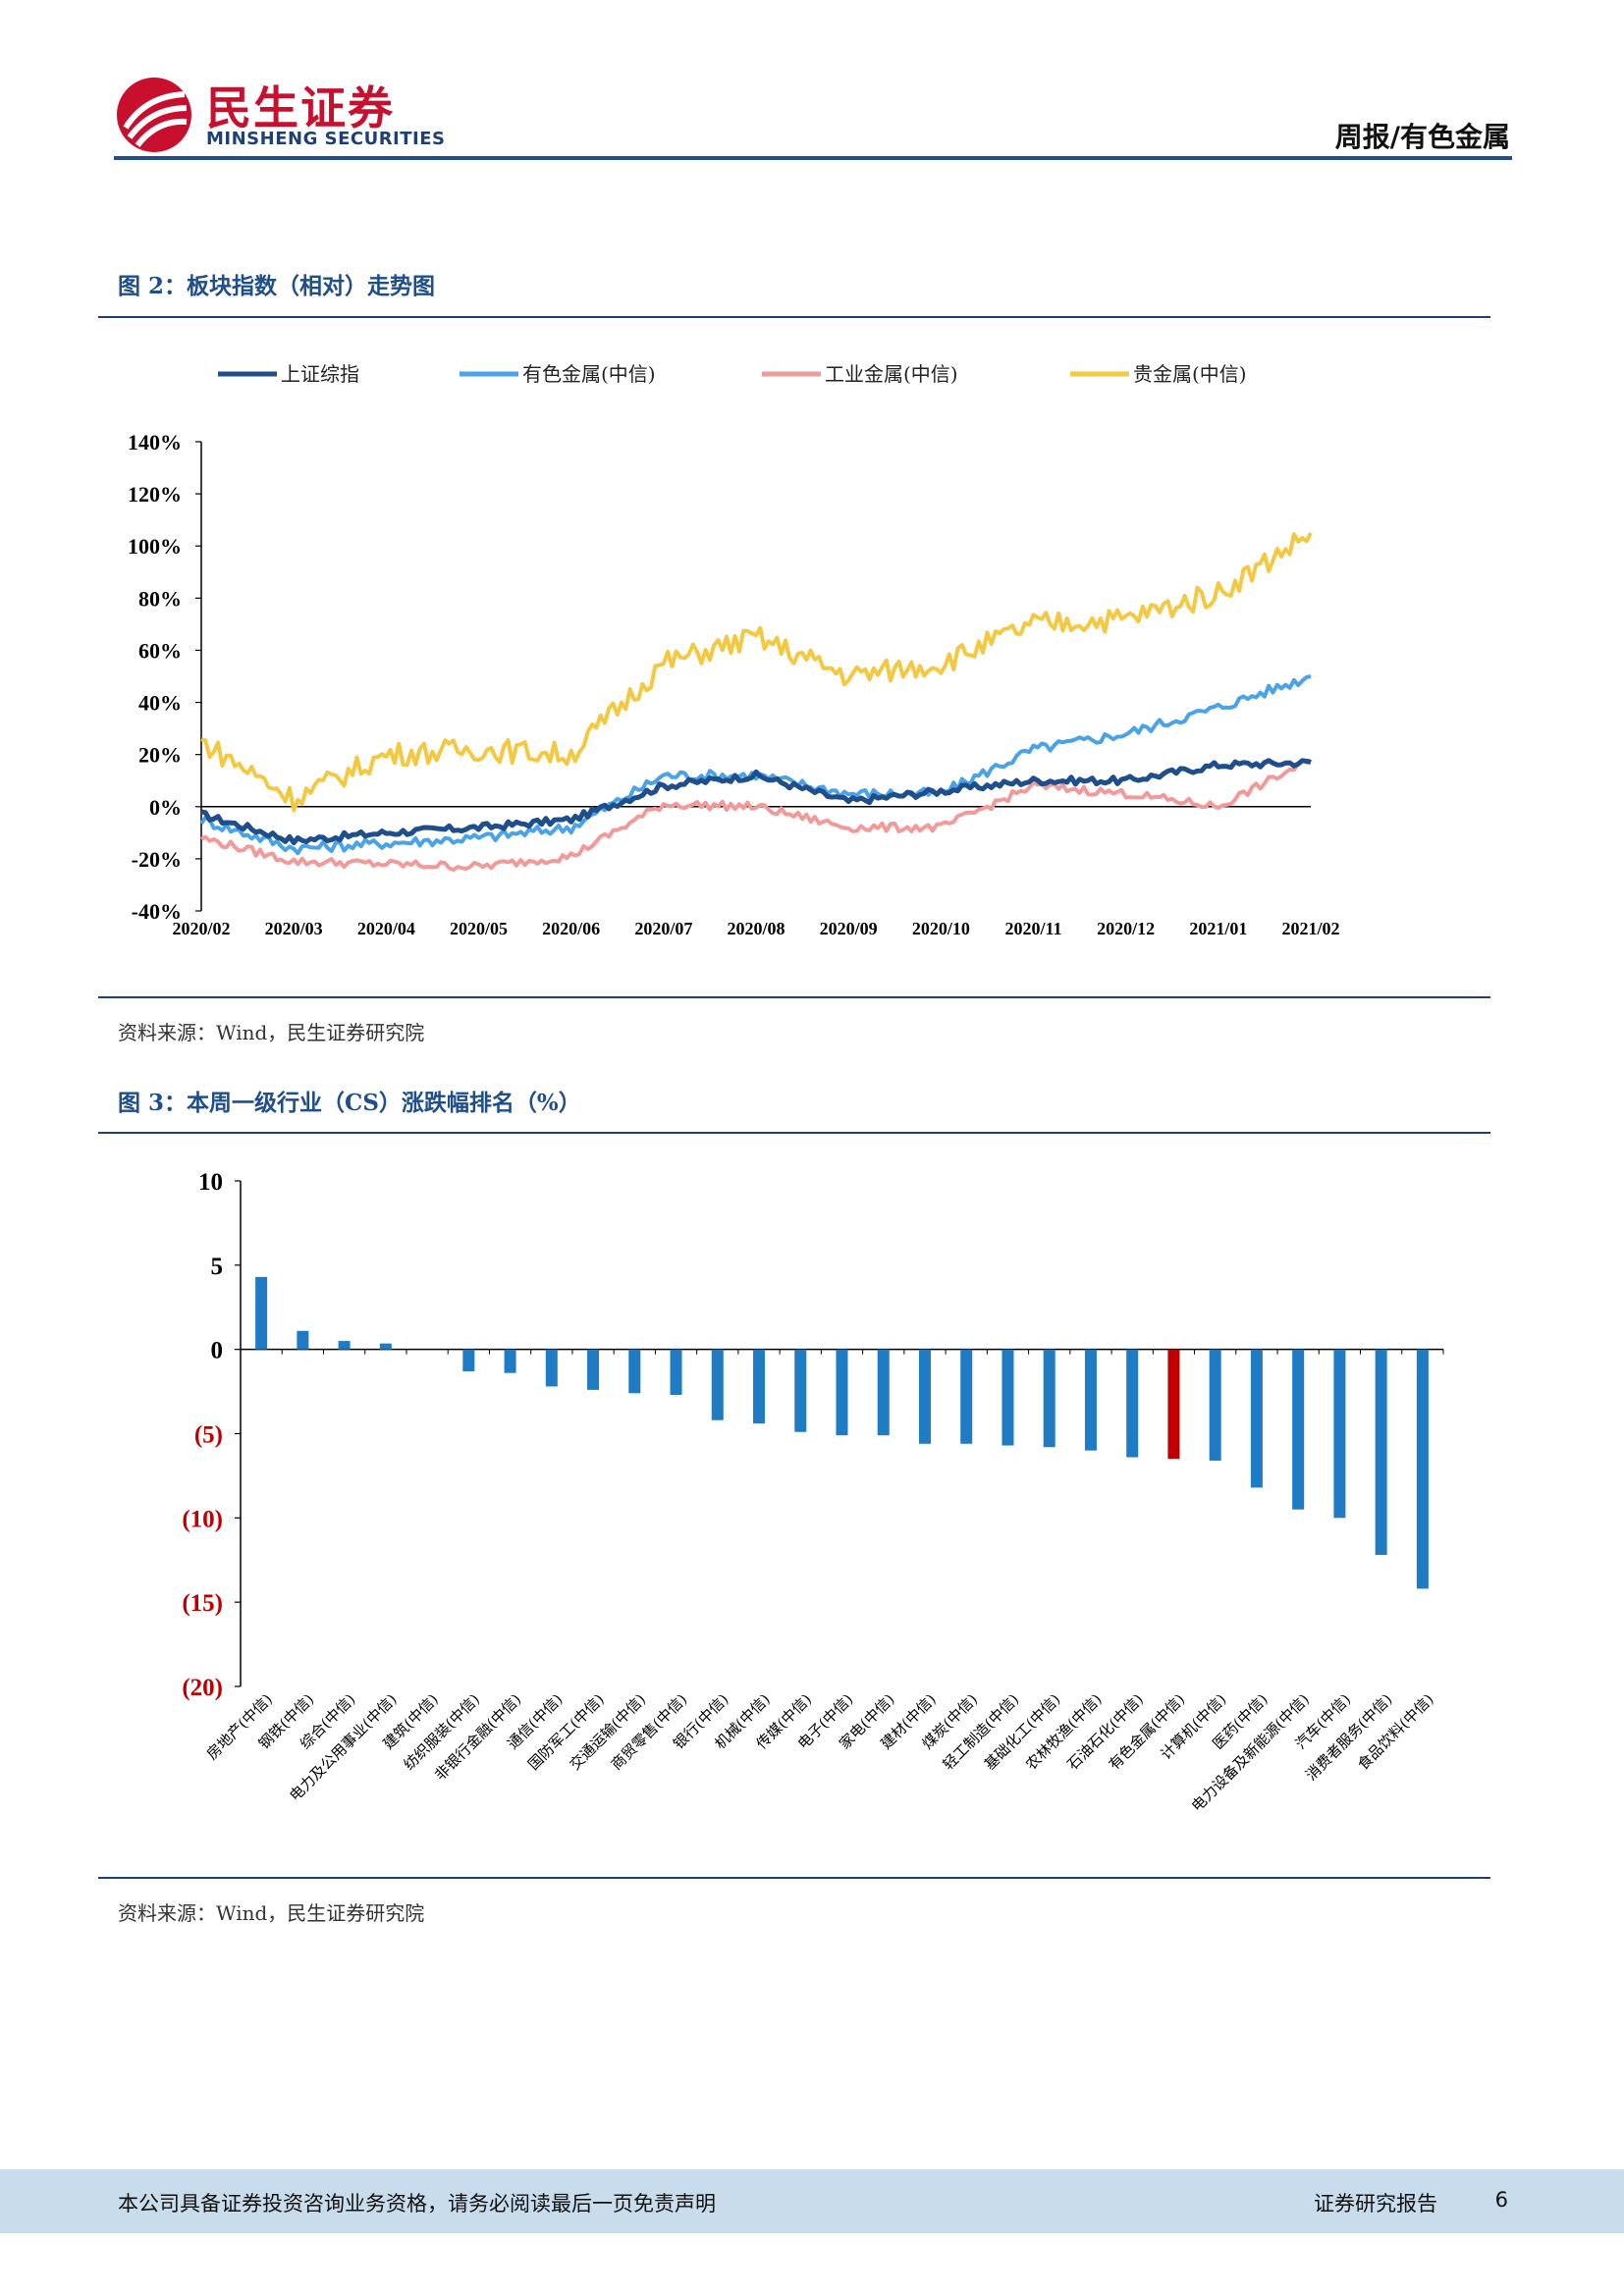  Describe the element at coordinates (794, 1133) in the screenshot. I see `figure3-top-rule` at that location.